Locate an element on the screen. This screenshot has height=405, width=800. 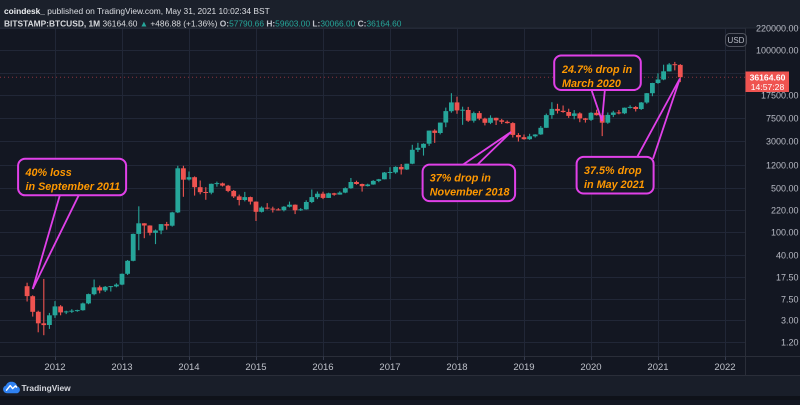
svg-text: 36164.60 is located at coordinates (768, 78).